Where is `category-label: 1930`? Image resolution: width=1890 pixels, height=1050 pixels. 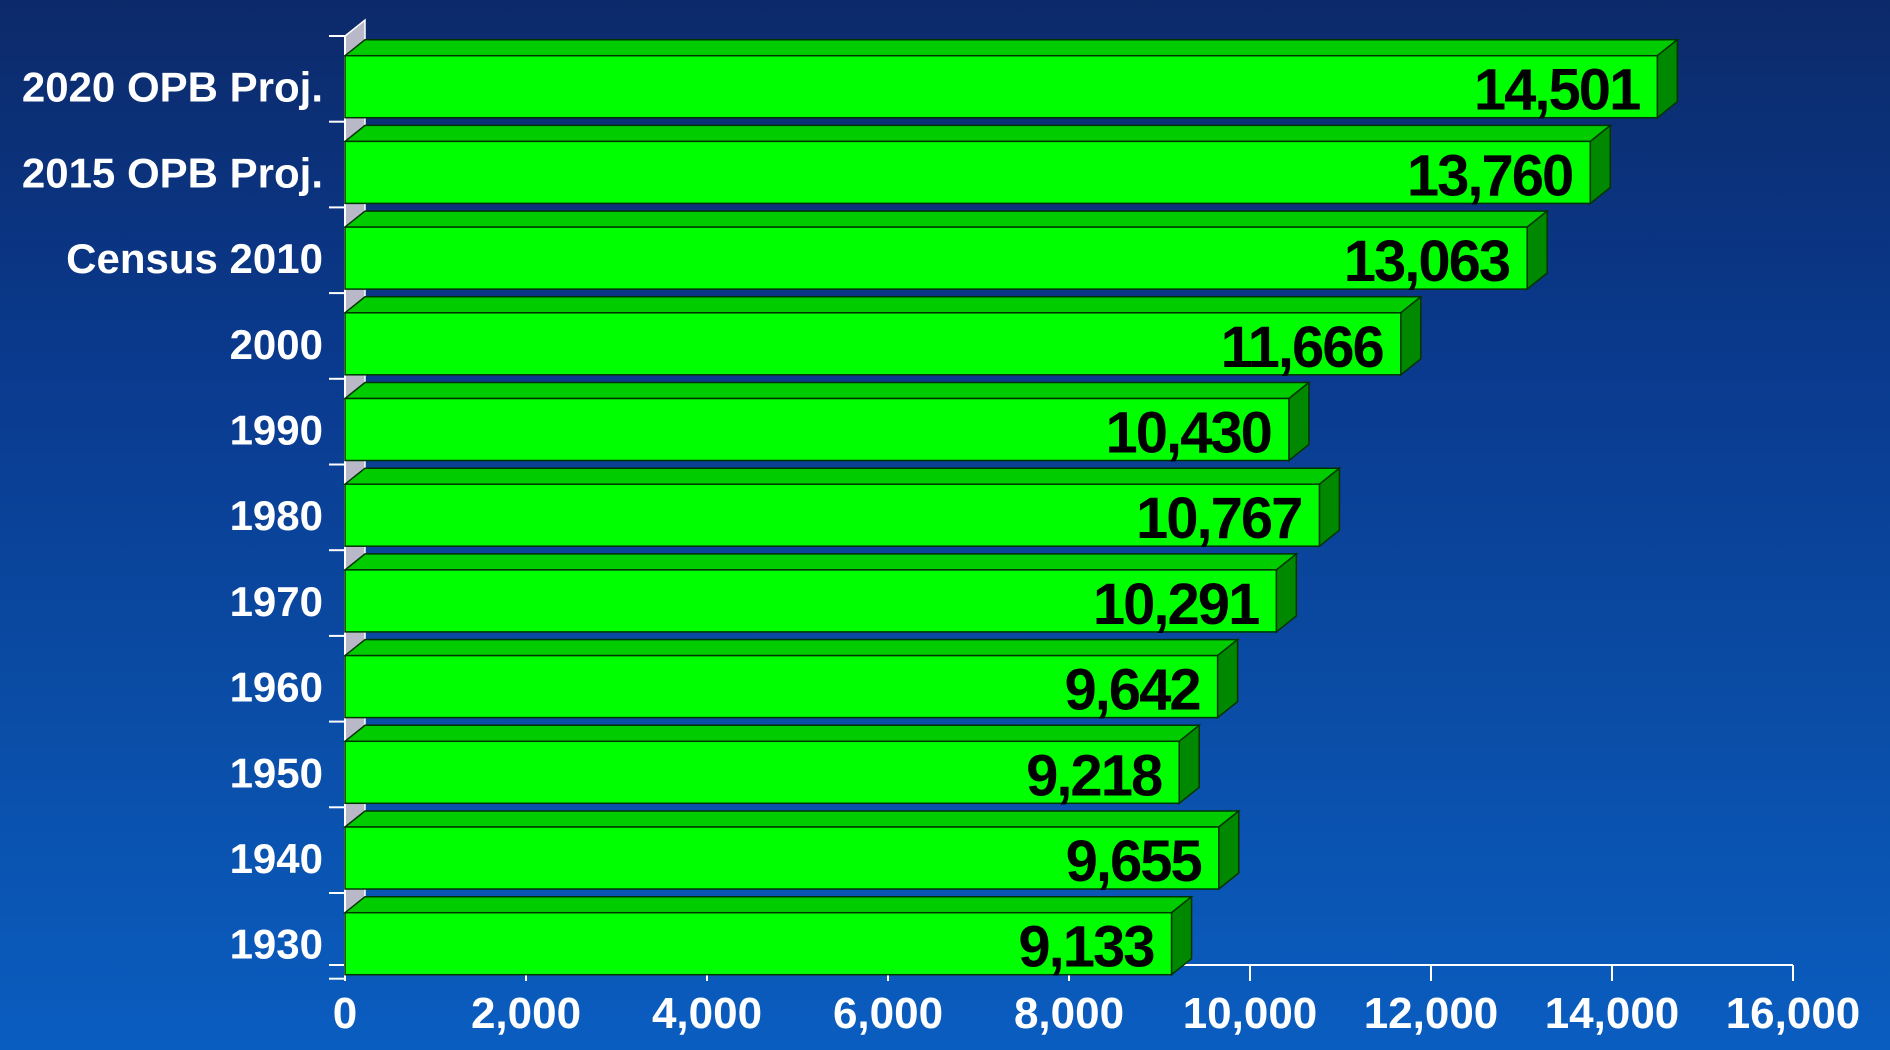 category-label: 1930 is located at coordinates (276, 944).